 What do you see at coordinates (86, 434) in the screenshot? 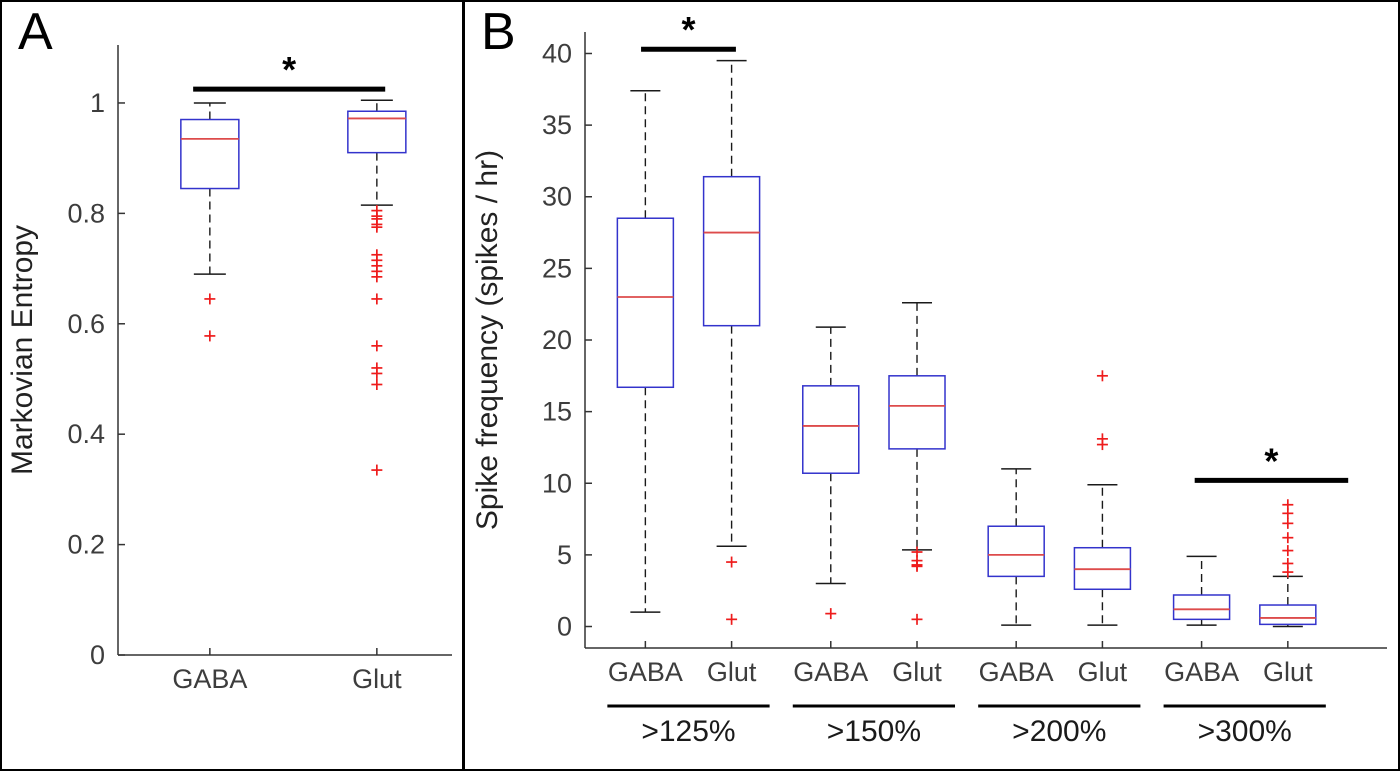
I see `y-tick-label: 0.4` at bounding box center [86, 434].